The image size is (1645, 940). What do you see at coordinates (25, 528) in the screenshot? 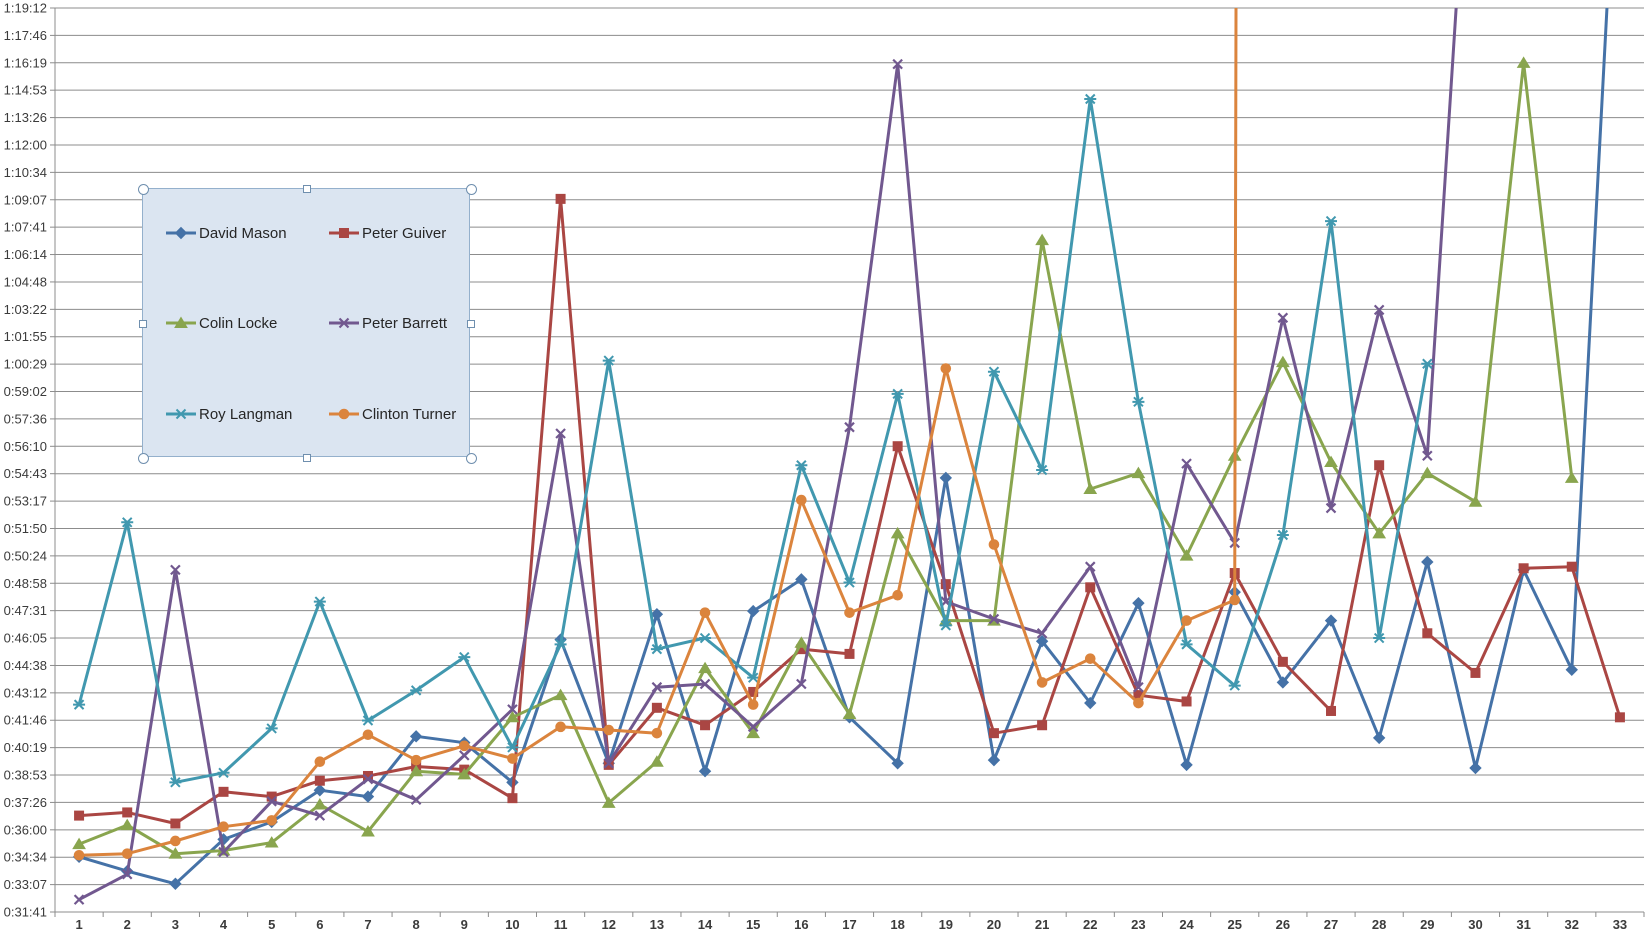
I see `y-axis-label: 0:51:50` at bounding box center [25, 528].